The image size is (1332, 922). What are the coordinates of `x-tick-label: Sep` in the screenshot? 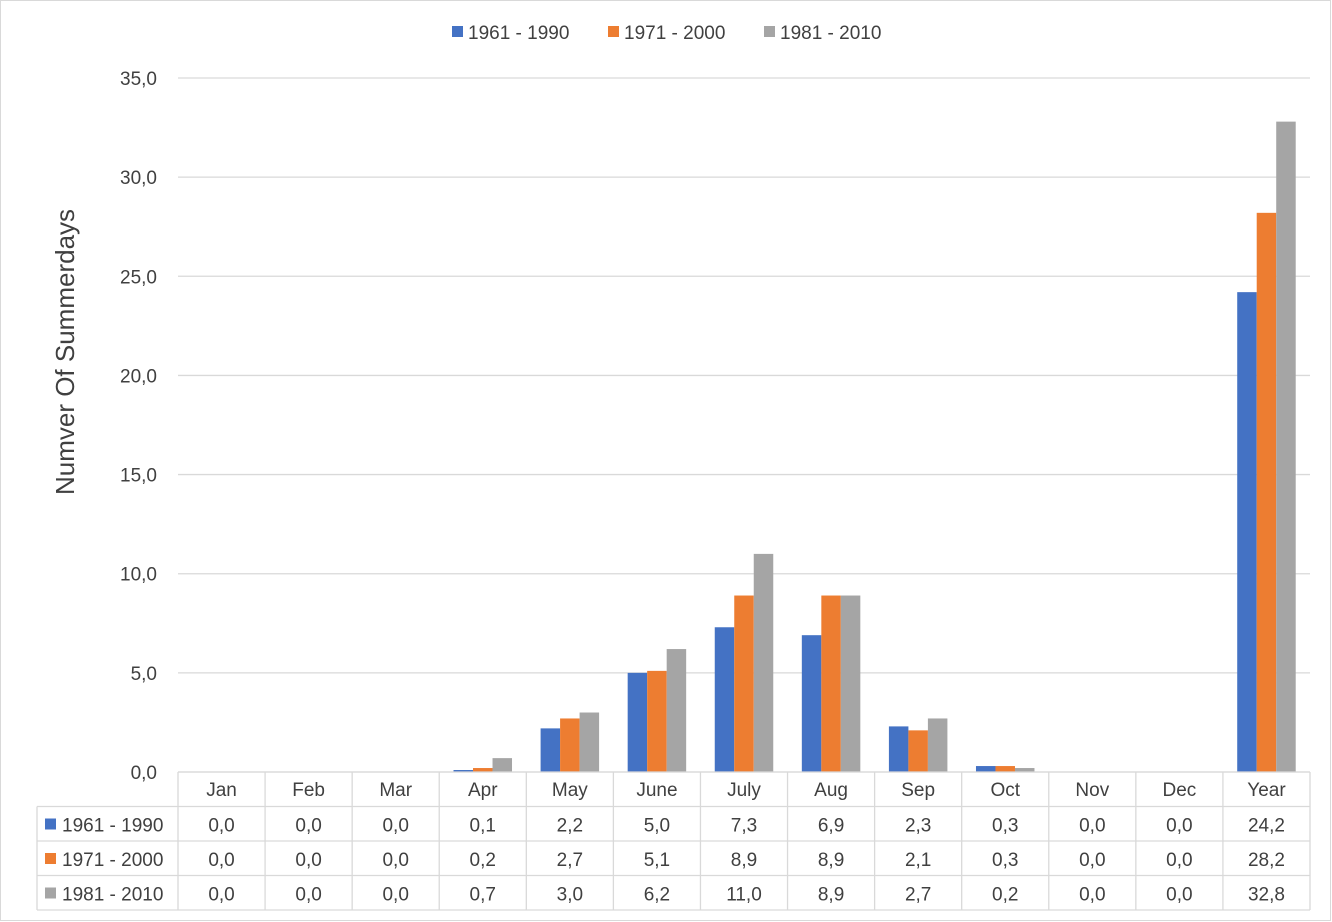 It's located at (918, 790).